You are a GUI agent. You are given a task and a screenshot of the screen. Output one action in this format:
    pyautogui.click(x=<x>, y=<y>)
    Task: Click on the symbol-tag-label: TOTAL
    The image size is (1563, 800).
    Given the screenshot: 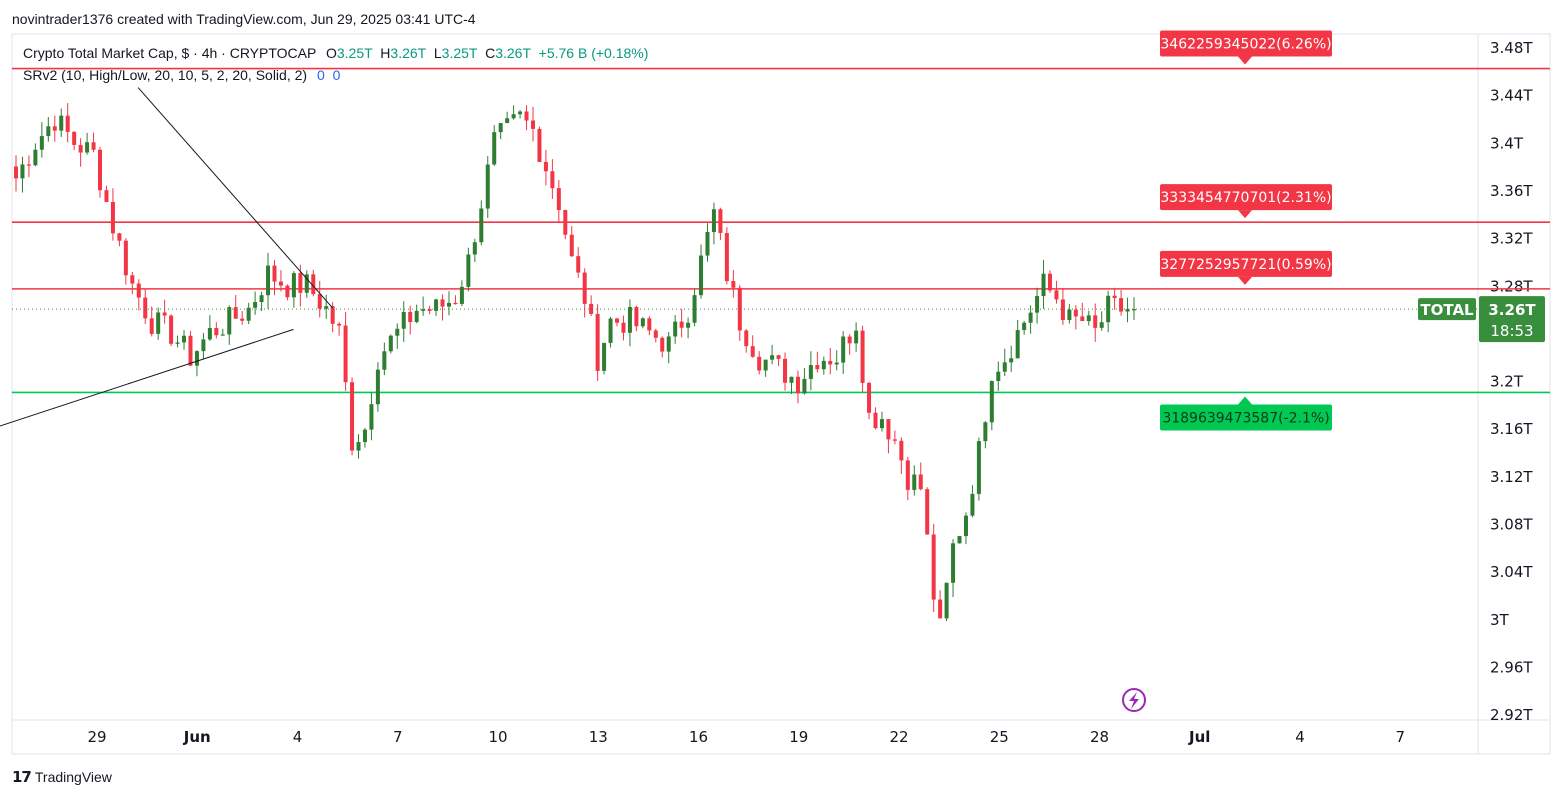 What is the action you would take?
    pyautogui.click(x=1447, y=310)
    